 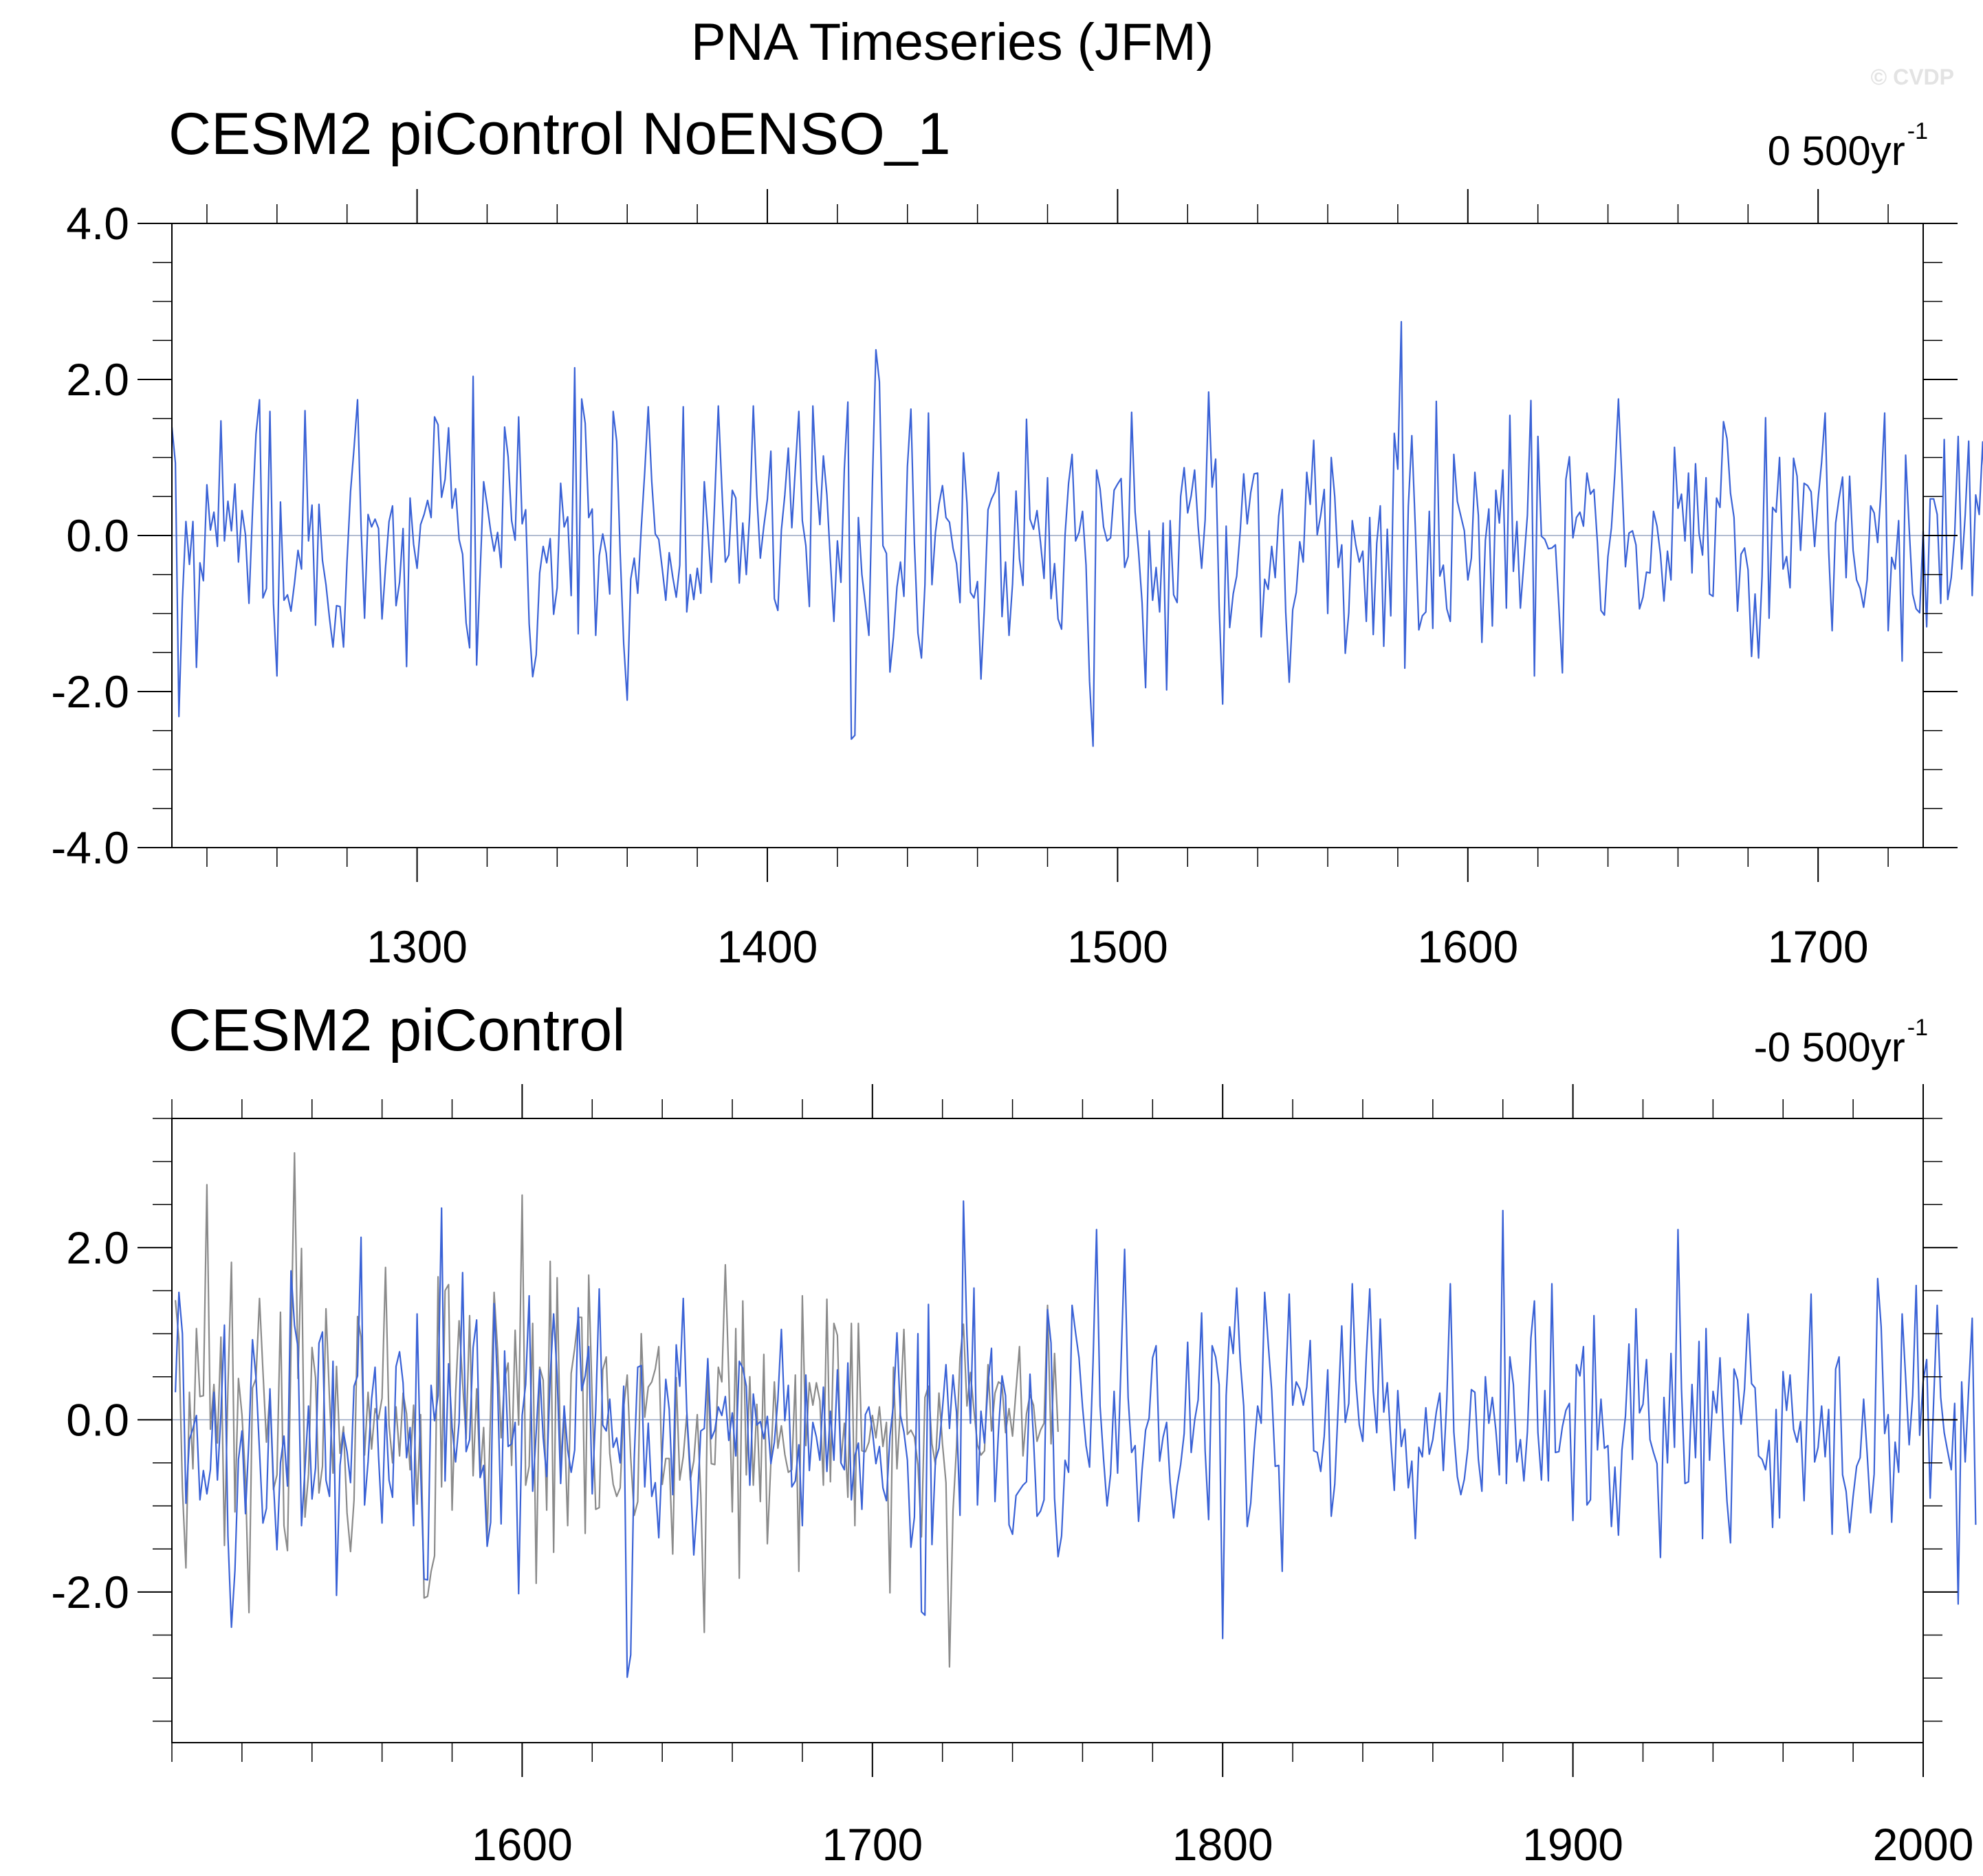 What do you see at coordinates (1117, 946) in the screenshot?
I see `panel-1-xtick-label: 1500` at bounding box center [1117, 946].